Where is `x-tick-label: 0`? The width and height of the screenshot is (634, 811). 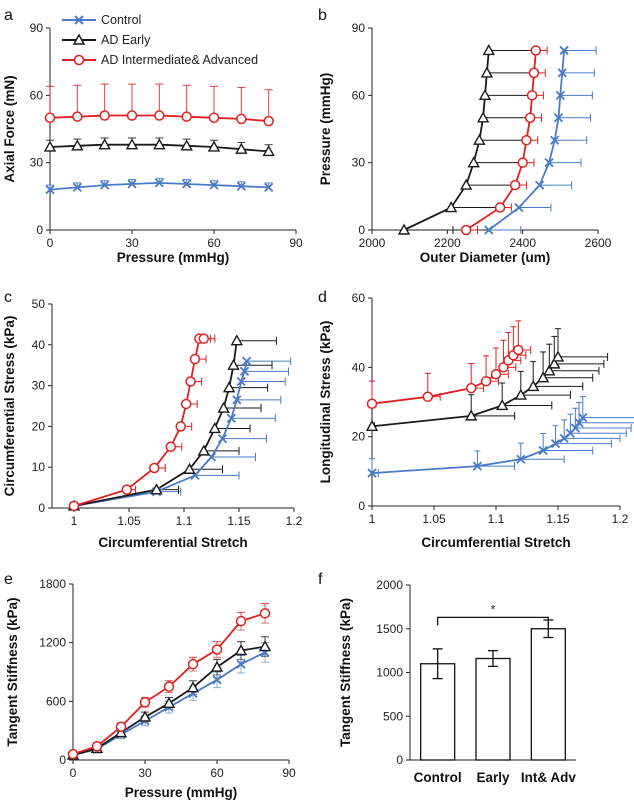 x-tick-label: 0 is located at coordinates (50, 243).